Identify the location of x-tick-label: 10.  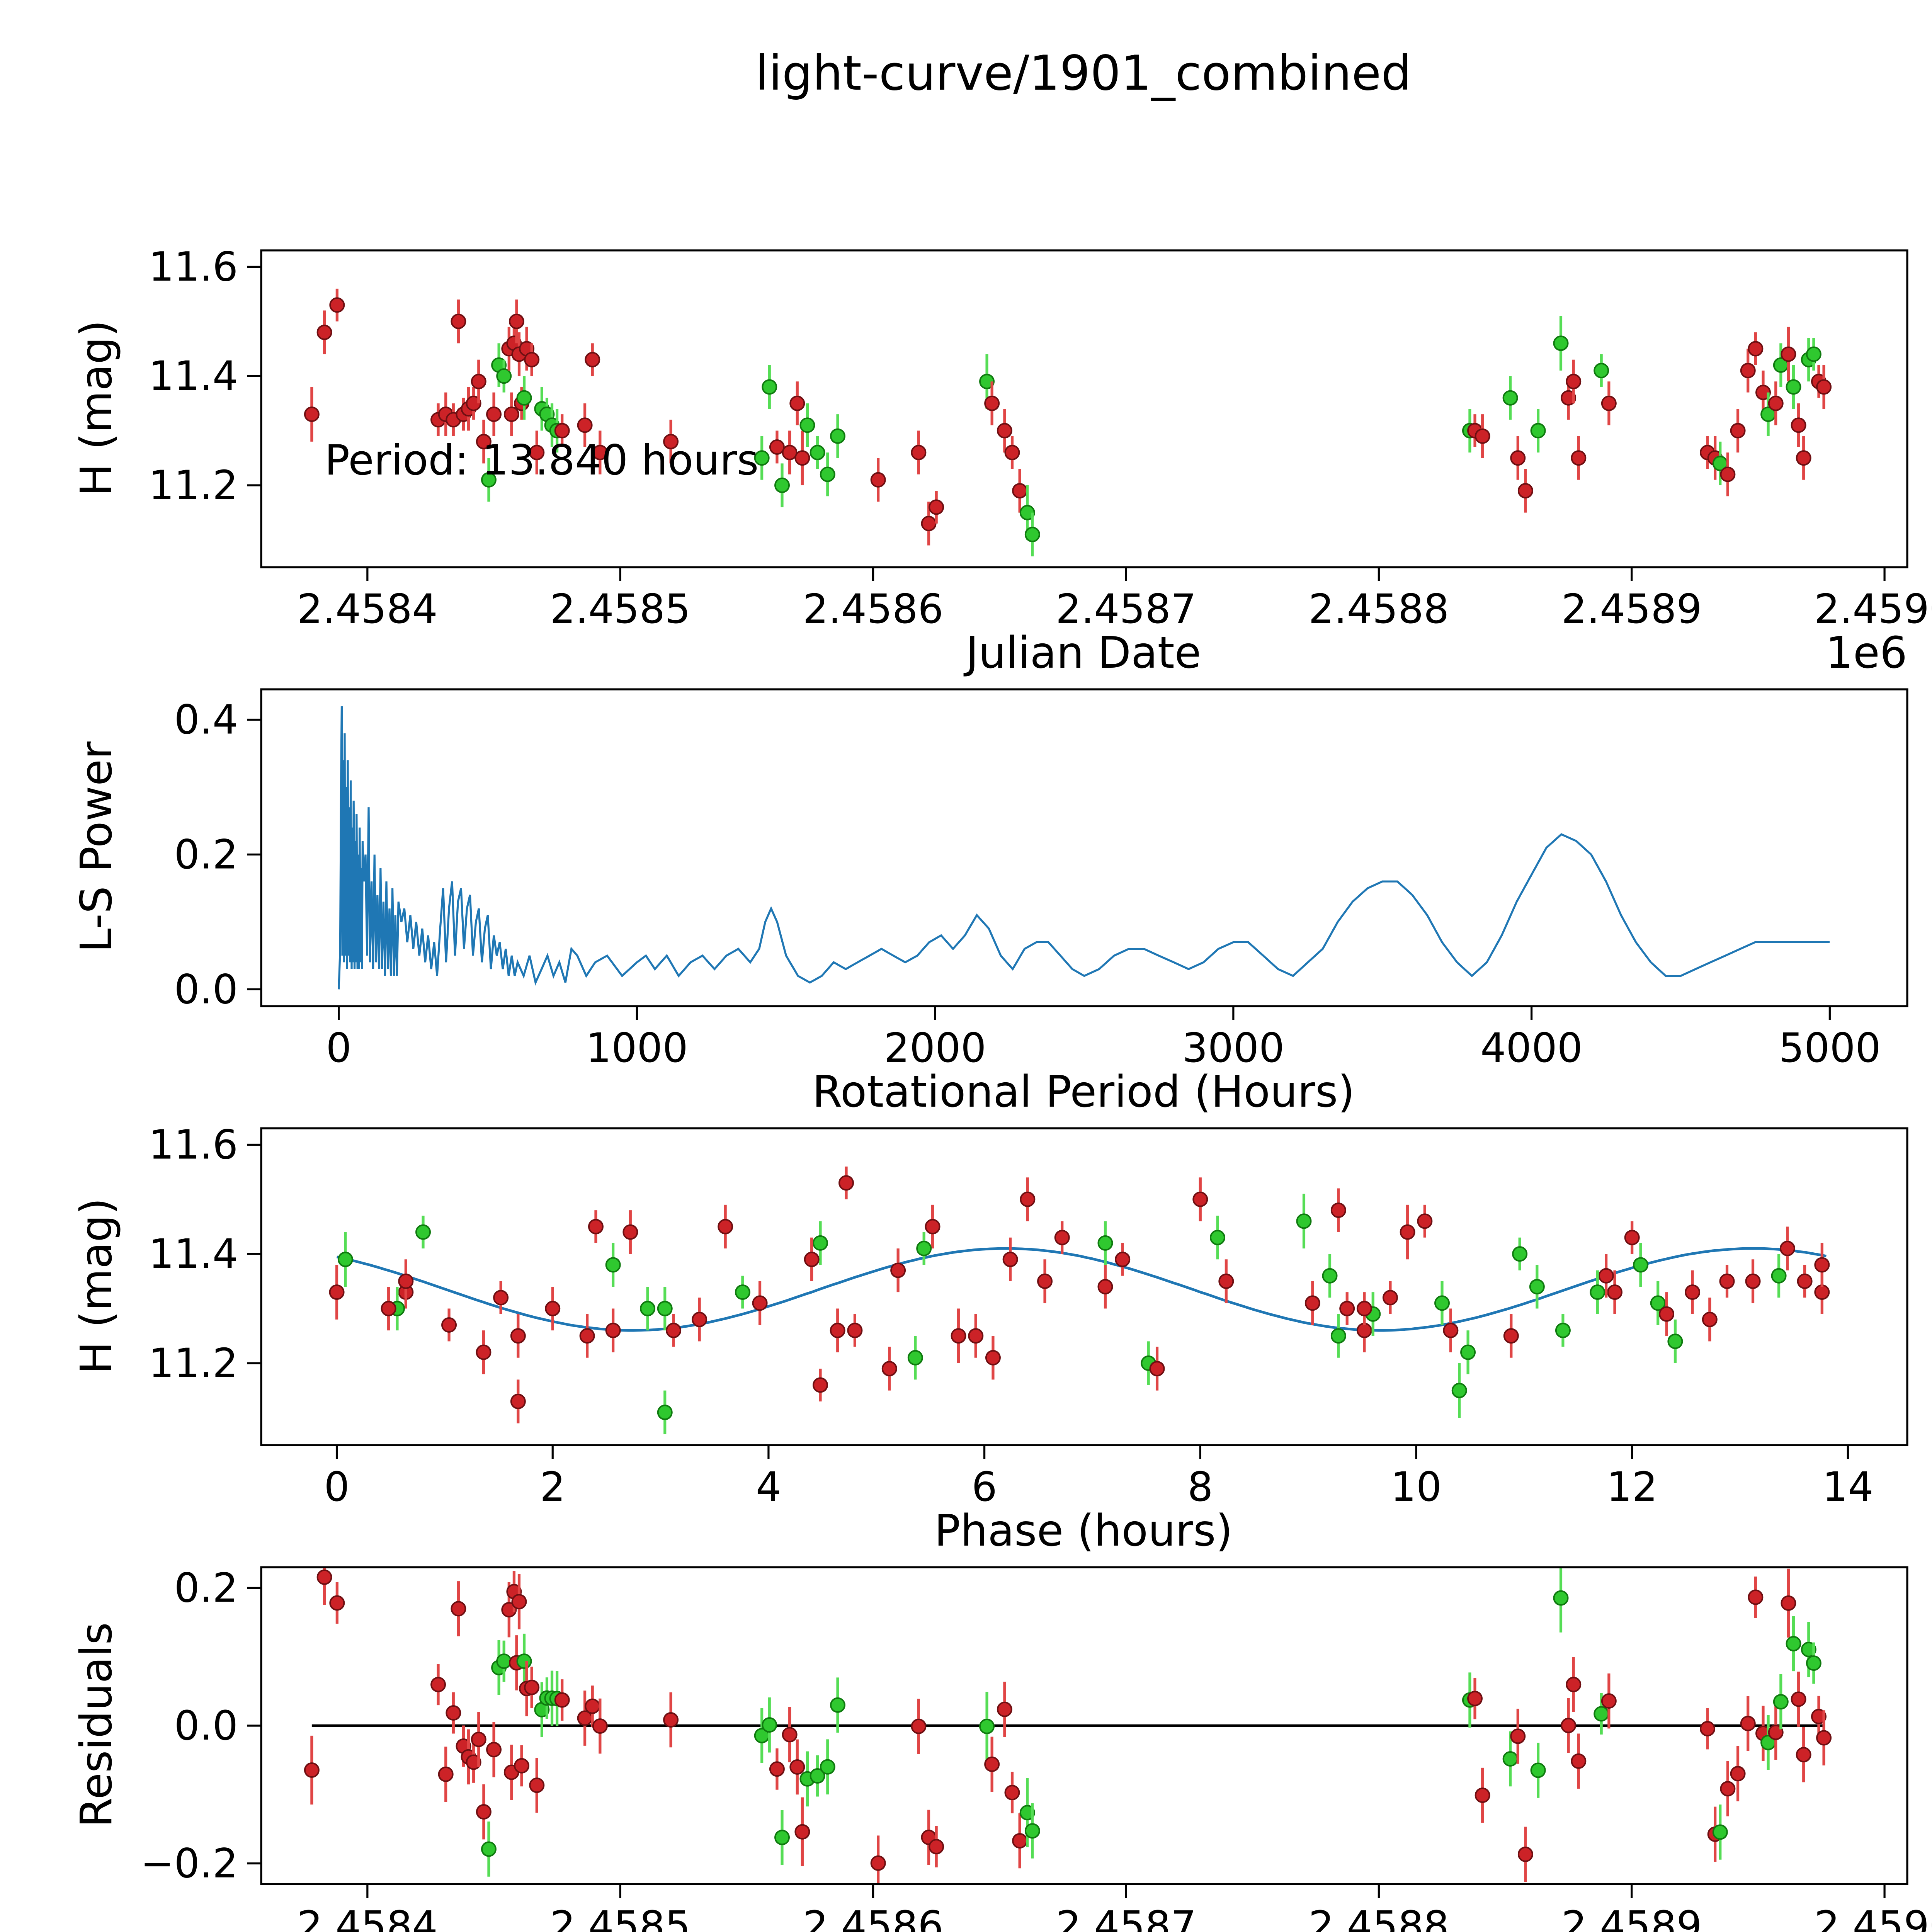
(1417, 1487).